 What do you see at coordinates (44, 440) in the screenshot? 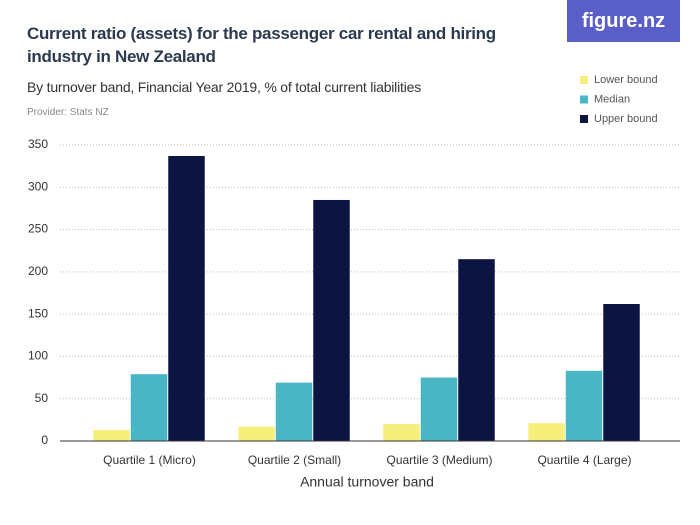
I see `y-tick-label: 0` at bounding box center [44, 440].